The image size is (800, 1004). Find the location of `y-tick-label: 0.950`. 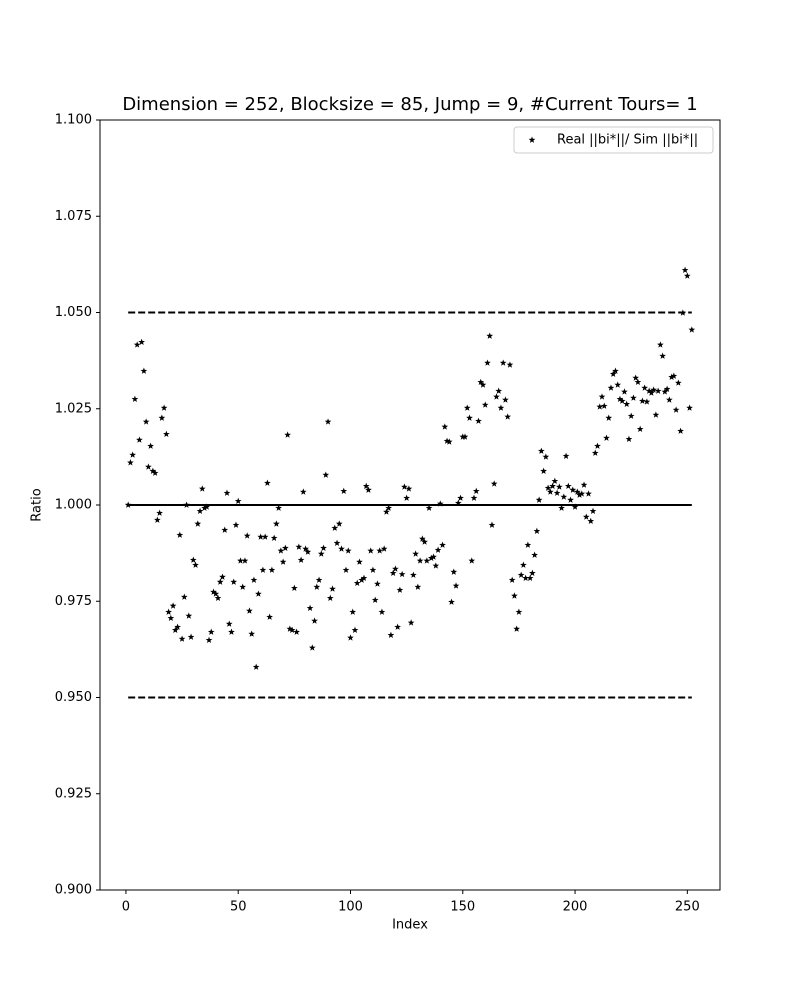

y-tick-label: 0.950 is located at coordinates (73, 697).